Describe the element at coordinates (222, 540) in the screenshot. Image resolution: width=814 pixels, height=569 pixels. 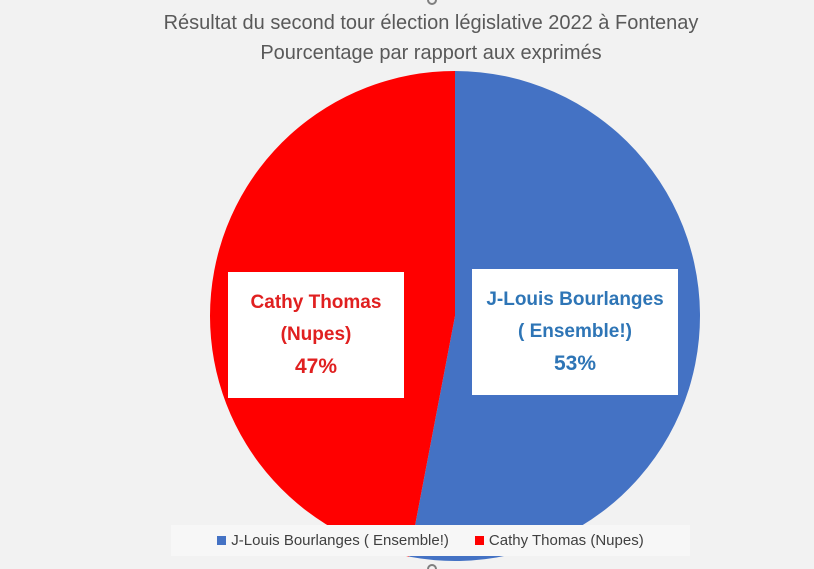
I see `legend-swatch-jlouis` at that location.